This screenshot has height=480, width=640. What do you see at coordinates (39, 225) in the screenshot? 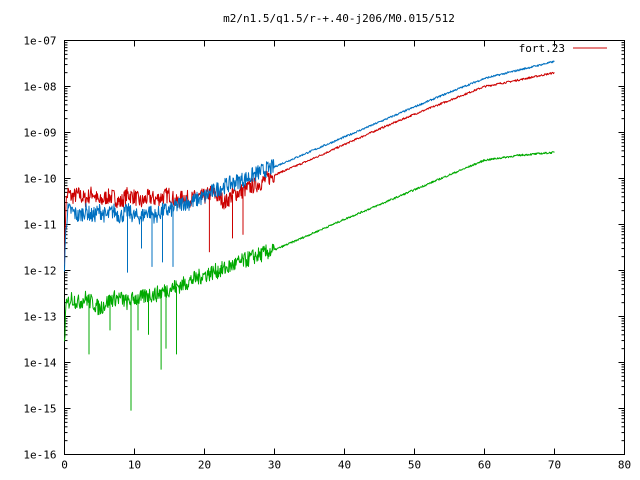
I see `y-tick-label: 1e-11` at bounding box center [39, 225].